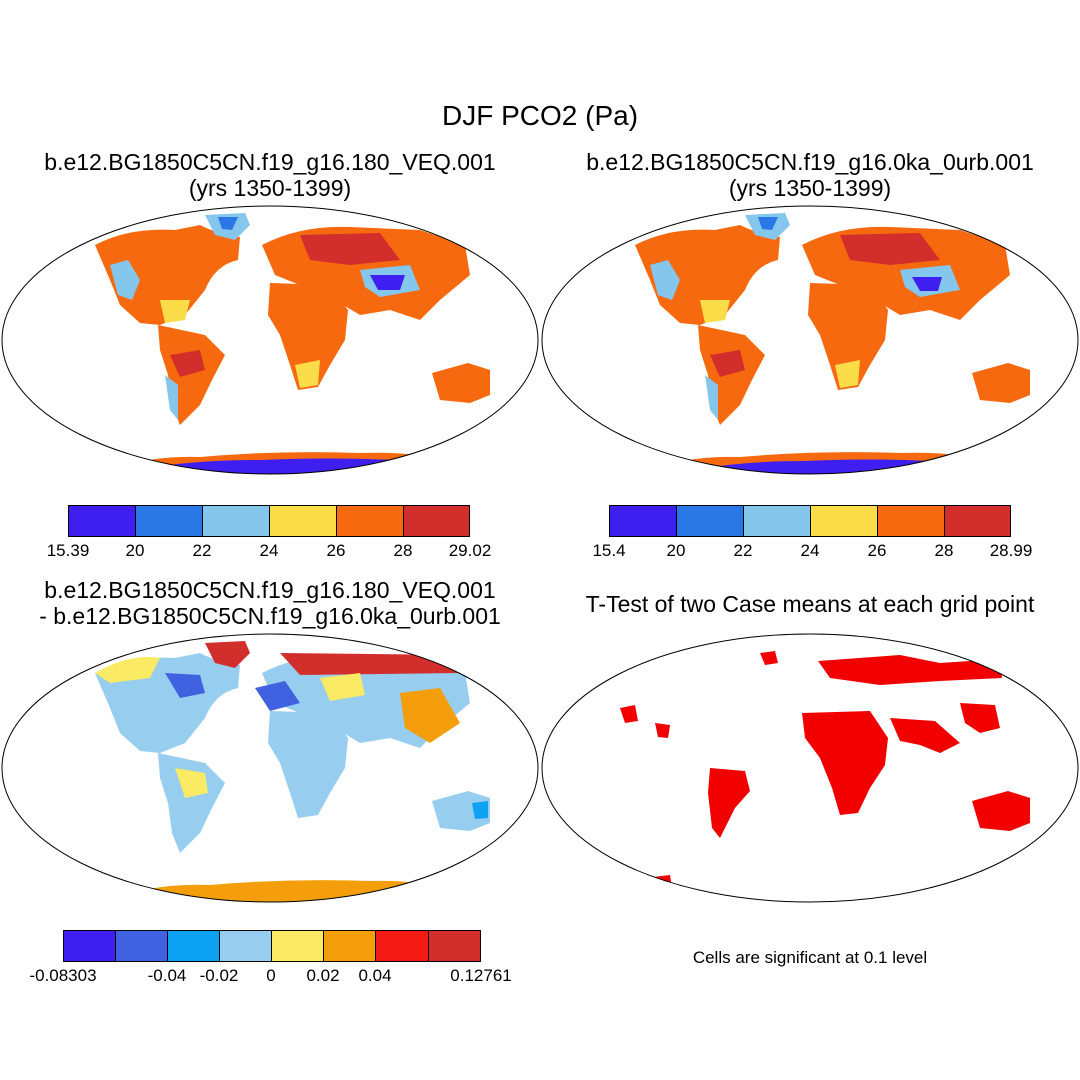  What do you see at coordinates (270, 188) in the screenshot?
I see `panel-1-title-line2: (yrs 1350-1399)` at bounding box center [270, 188].